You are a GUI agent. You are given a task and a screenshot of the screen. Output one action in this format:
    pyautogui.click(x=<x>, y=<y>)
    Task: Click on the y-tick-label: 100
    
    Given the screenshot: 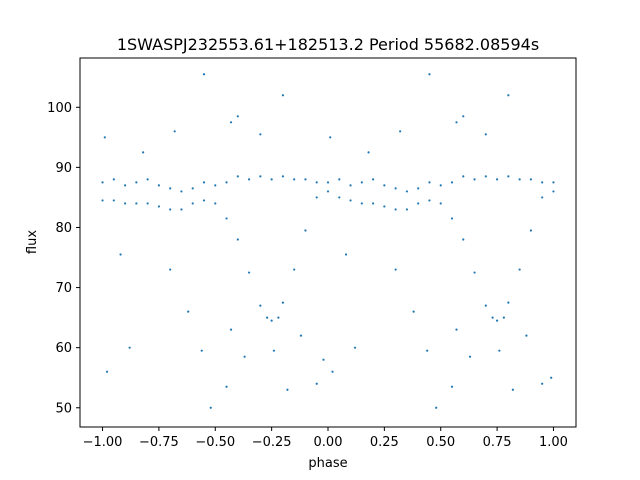 What is the action you would take?
    pyautogui.click(x=59, y=108)
    